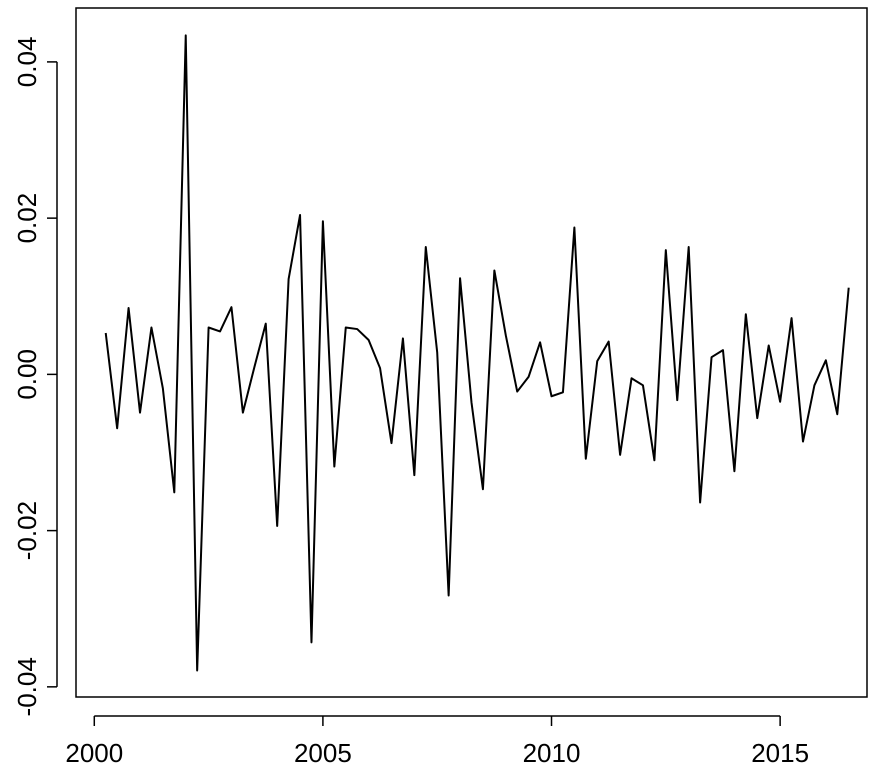  Describe the element at coordinates (780, 753) in the screenshot. I see `x-tick-label: 2015` at that location.